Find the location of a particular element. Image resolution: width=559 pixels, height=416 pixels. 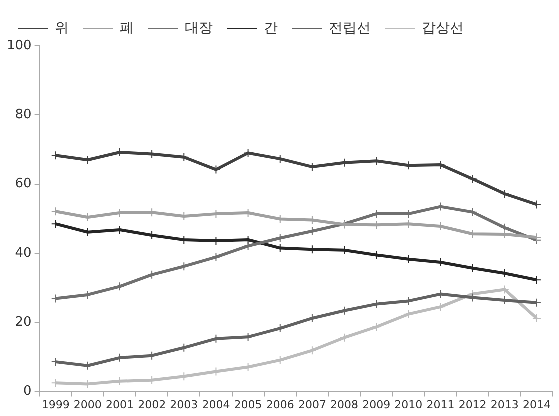

x-tick-label: 2013 is located at coordinates (504, 405).